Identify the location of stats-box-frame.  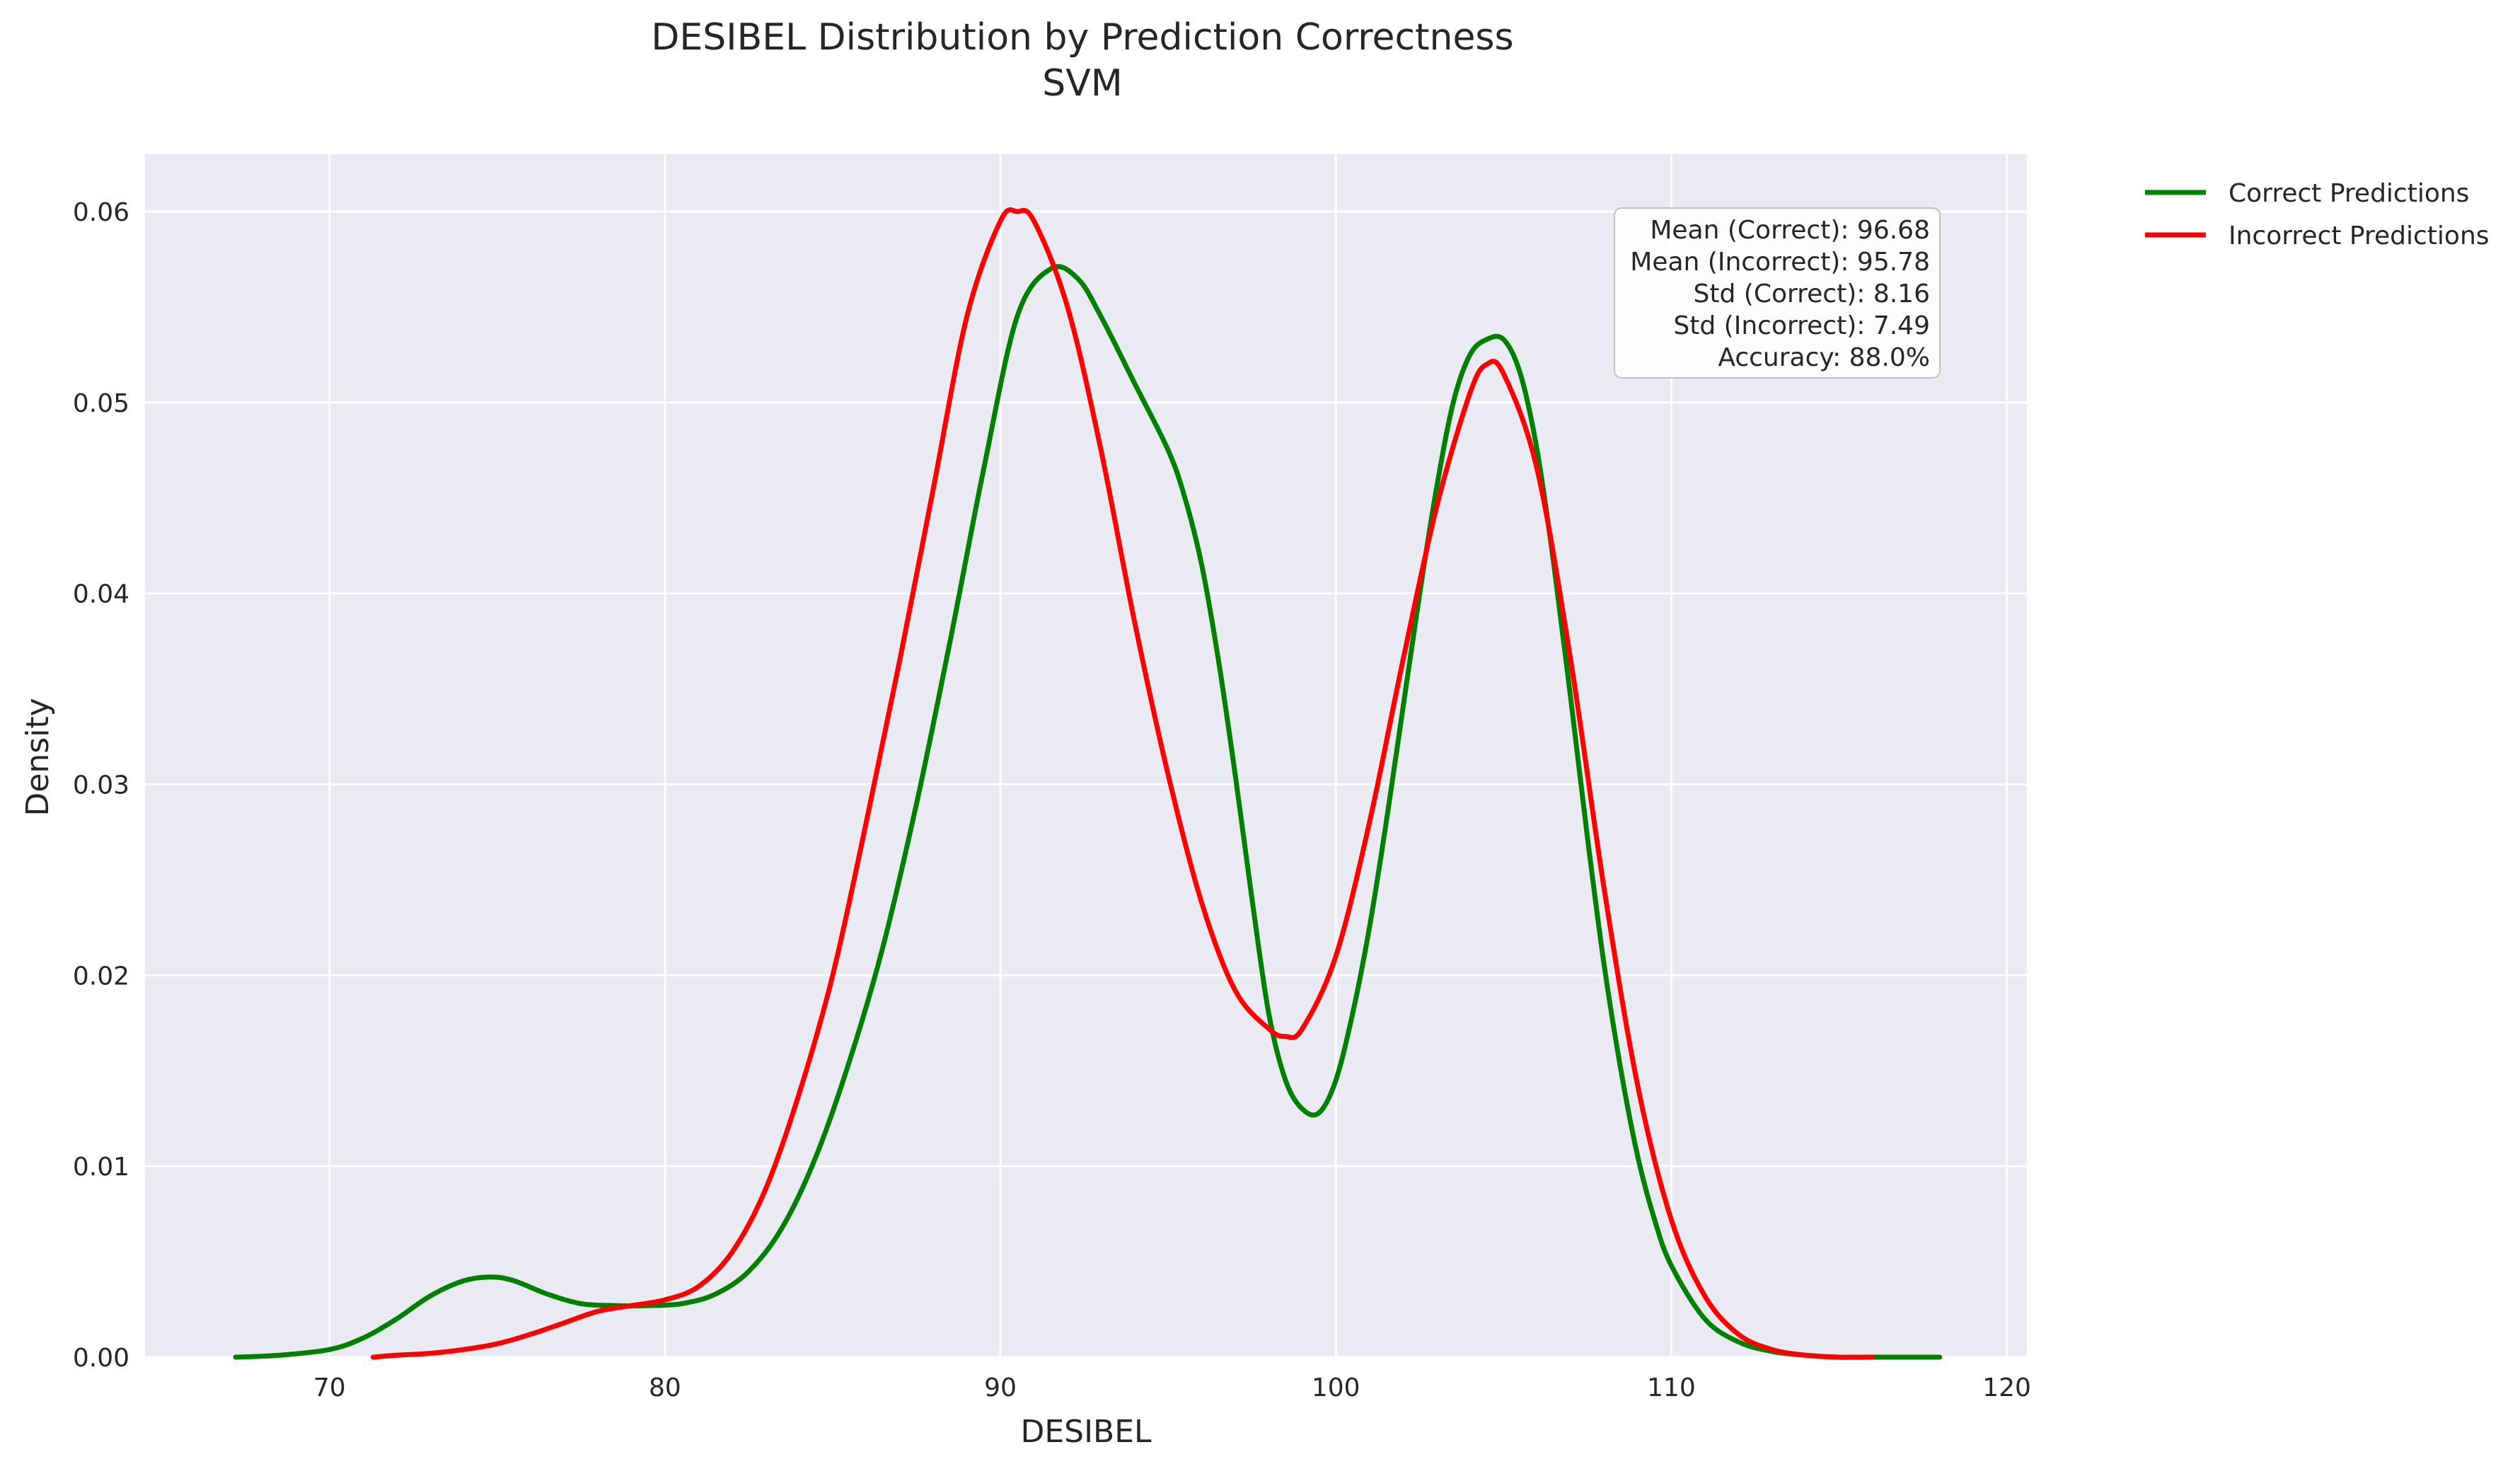
(1778, 293).